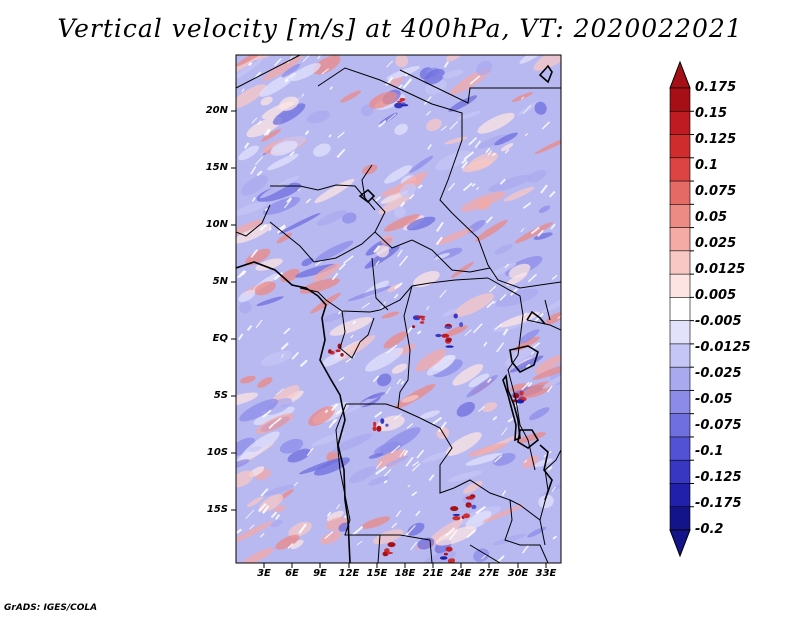 This screenshot has height=618, width=800. Describe the element at coordinates (489, 573) in the screenshot. I see `x-label-27e: 27E` at that location.